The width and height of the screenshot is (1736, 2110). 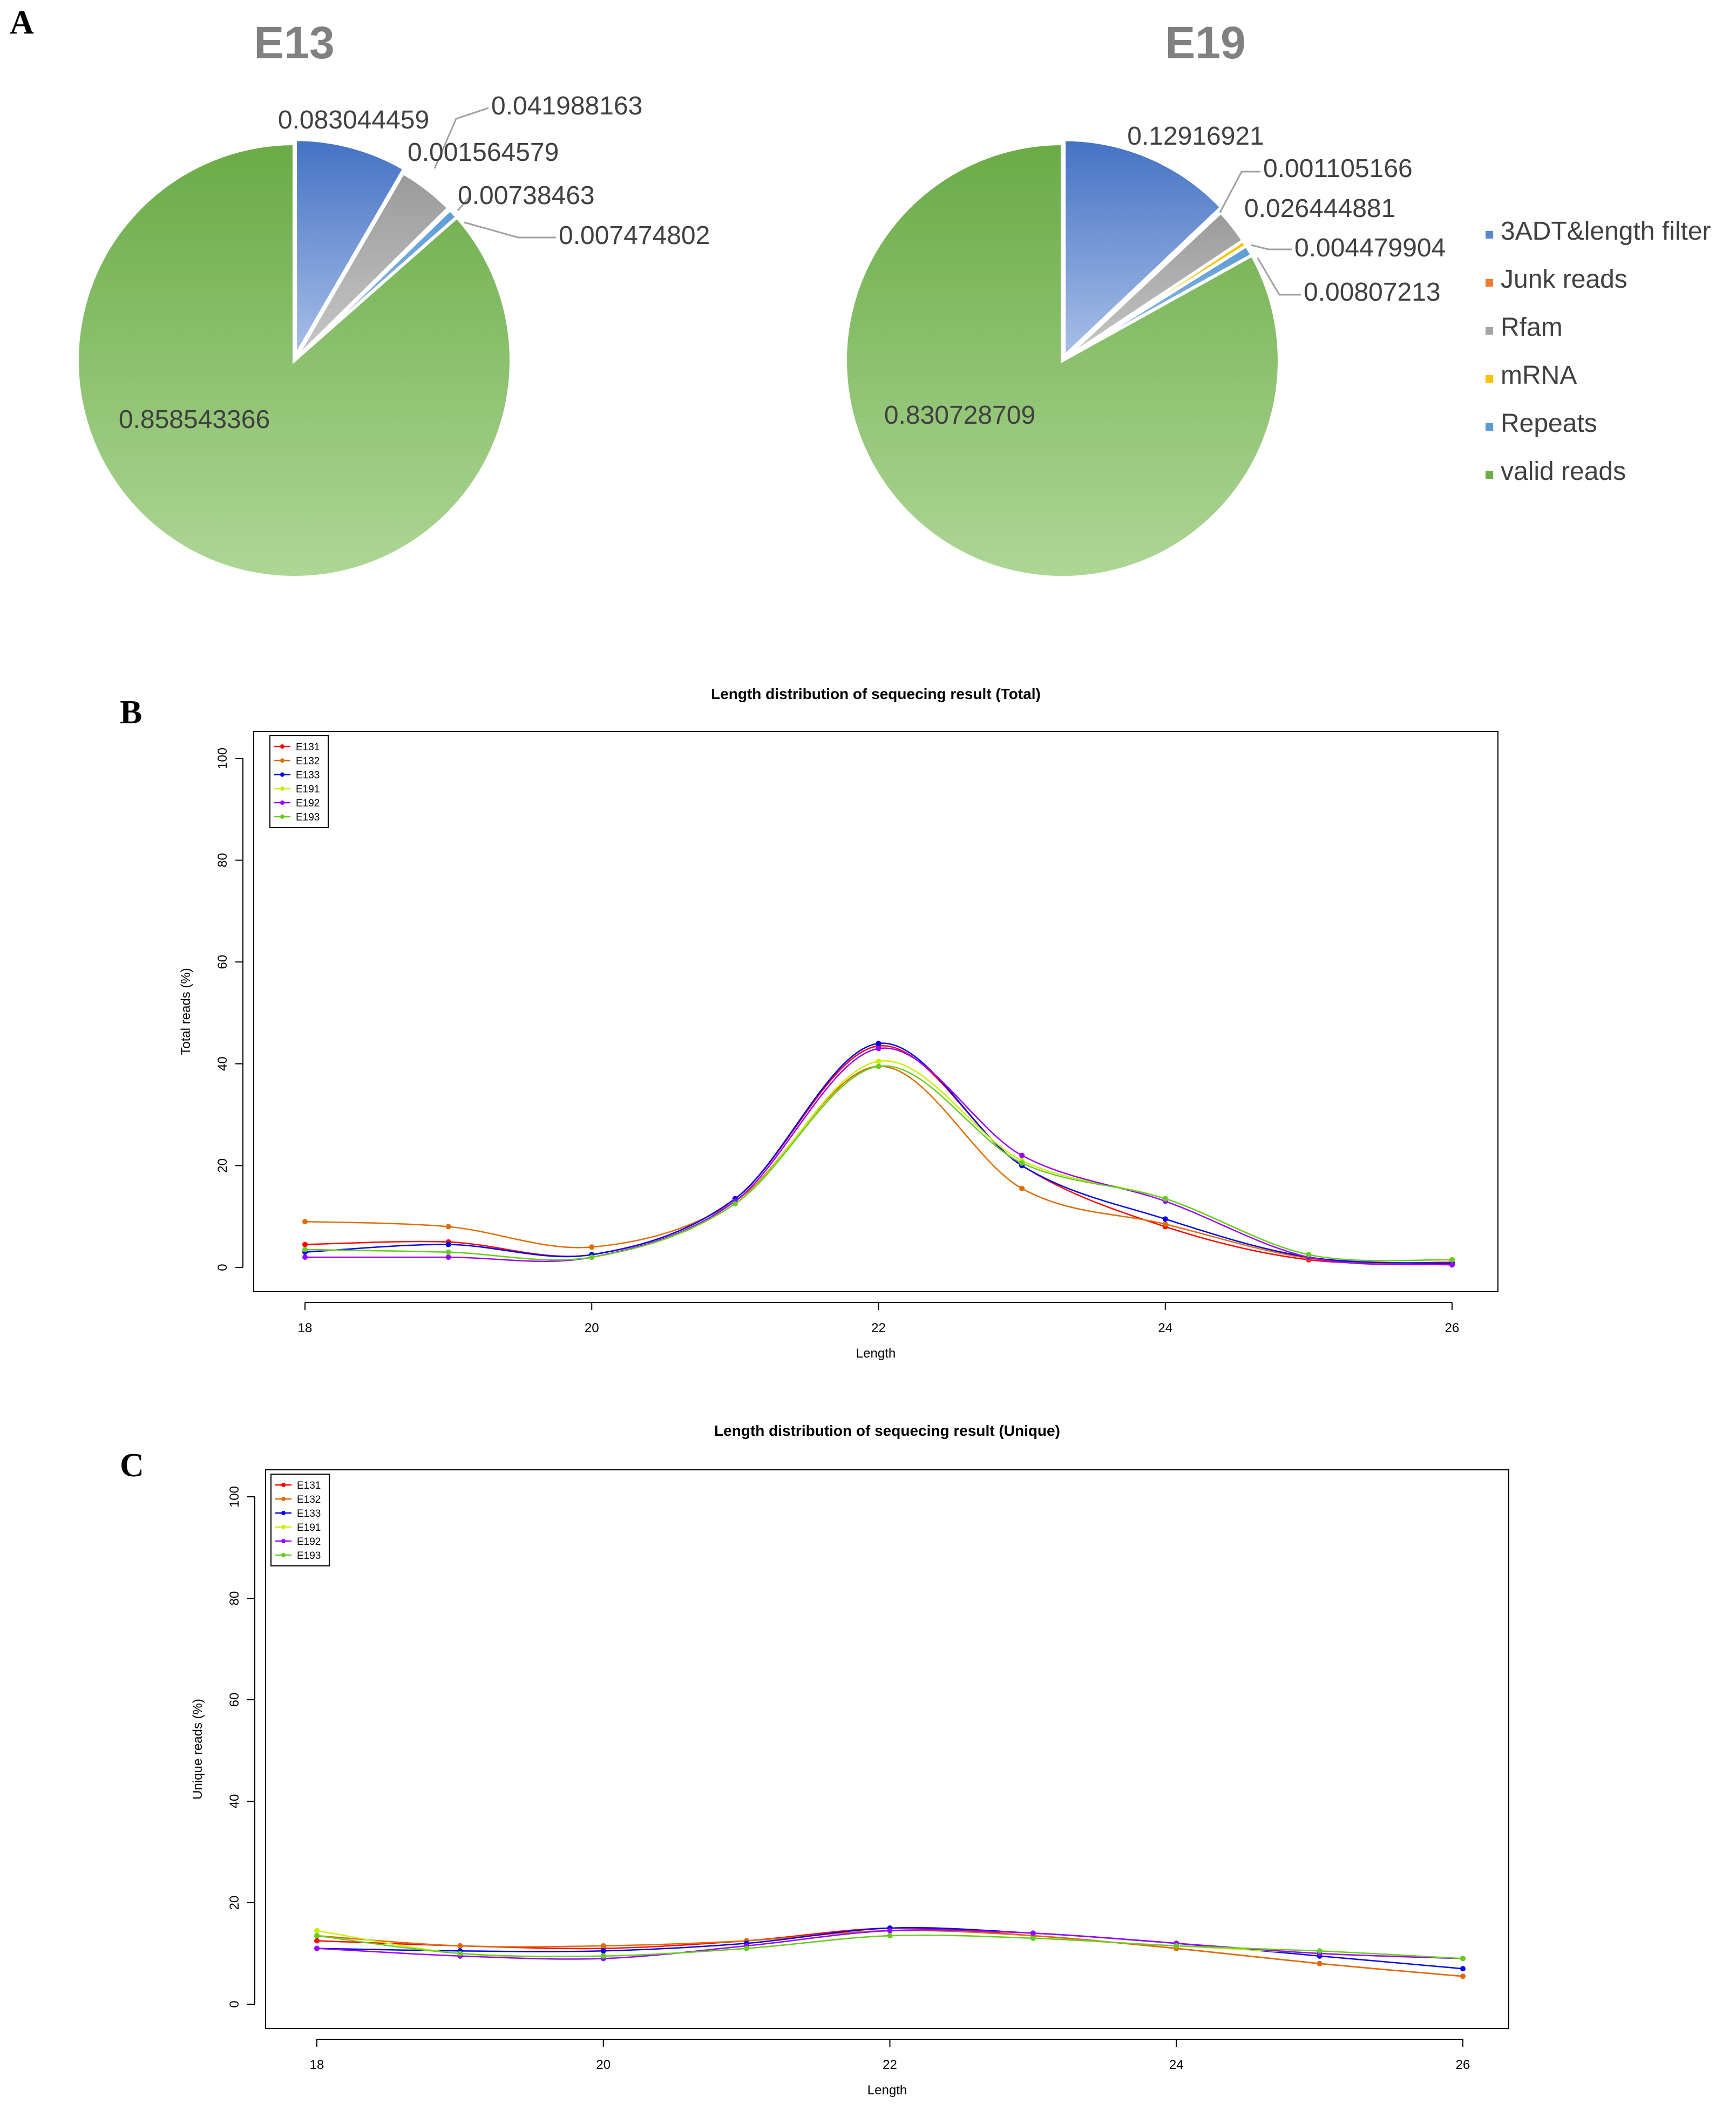 What do you see at coordinates (235, 1801) in the screenshot?
I see `y-tick-label: 40` at bounding box center [235, 1801].